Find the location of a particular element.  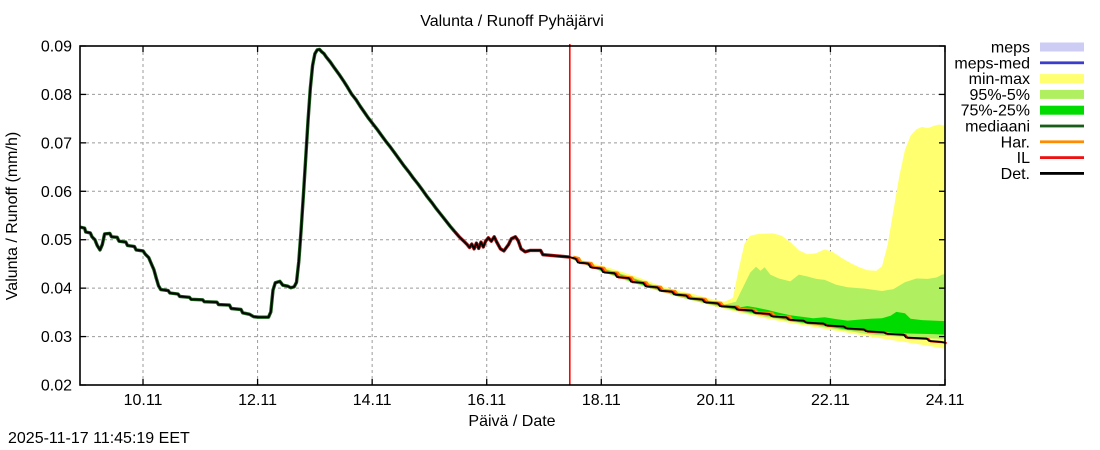

x-tick-label: 16.11 is located at coordinates (486, 400).